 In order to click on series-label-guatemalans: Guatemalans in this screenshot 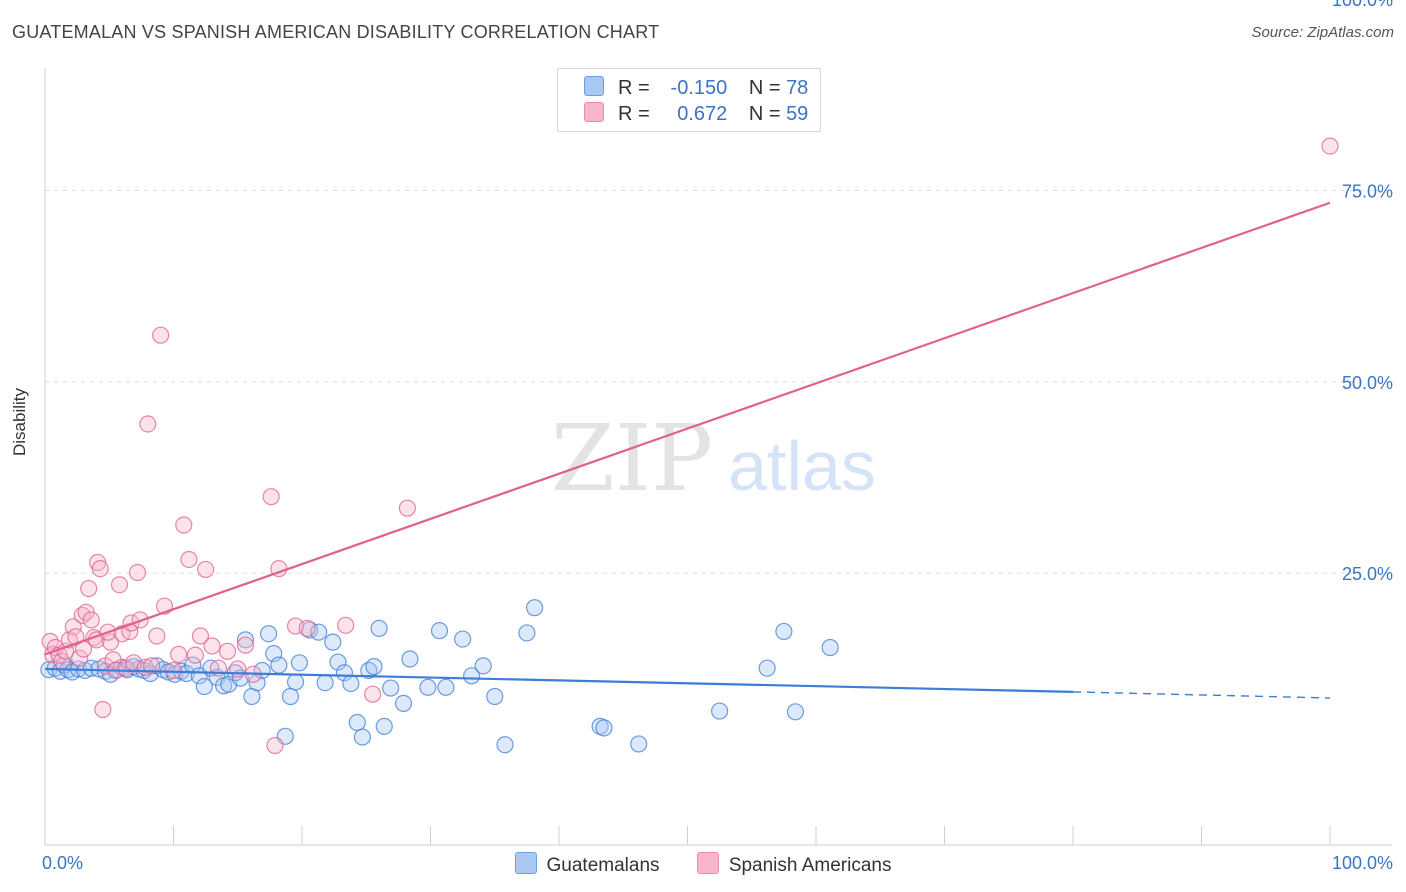, I will do `click(603, 865)`.